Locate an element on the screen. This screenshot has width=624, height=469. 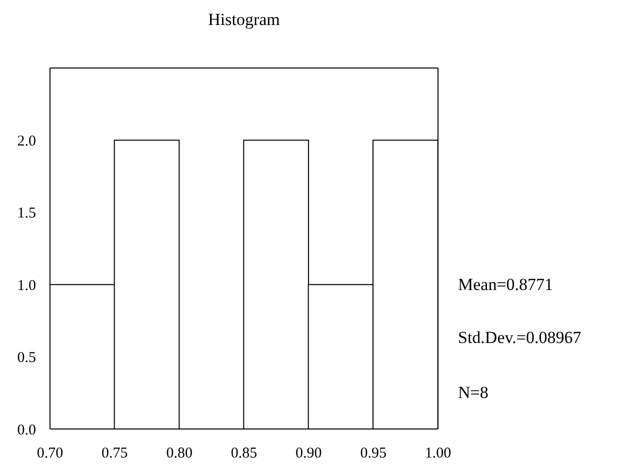
y-tick-label: 1.0 is located at coordinates (26, 286).